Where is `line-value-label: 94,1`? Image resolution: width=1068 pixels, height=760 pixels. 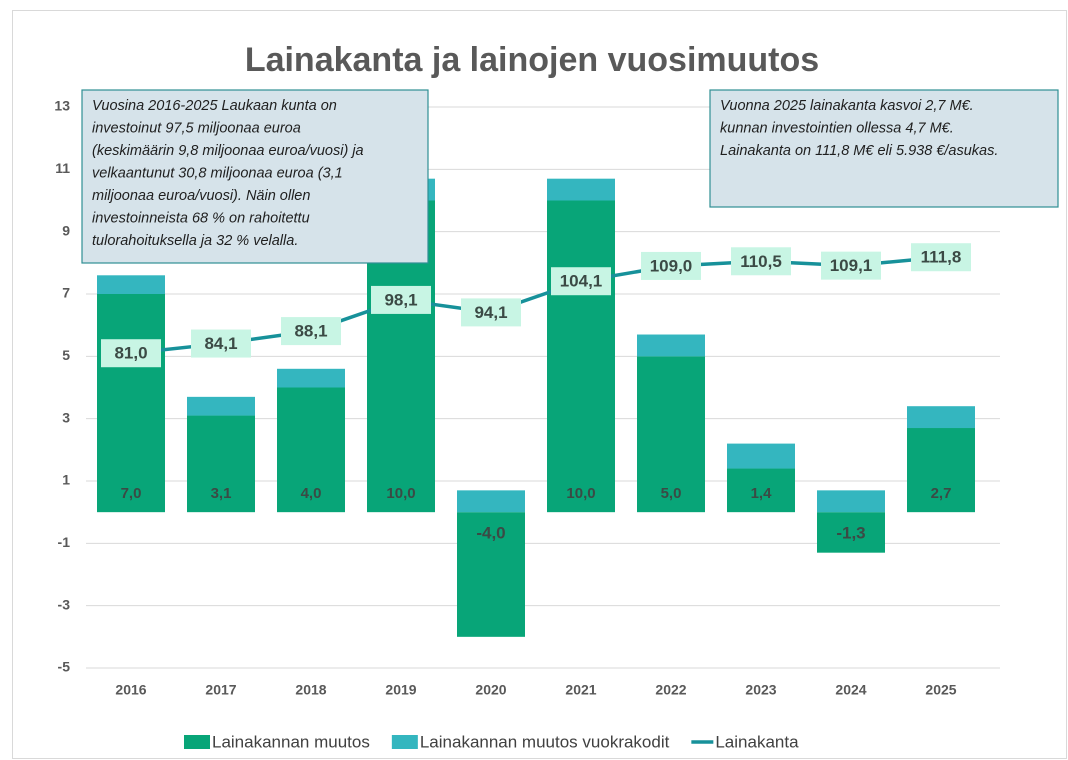 line-value-label: 94,1 is located at coordinates (490, 312).